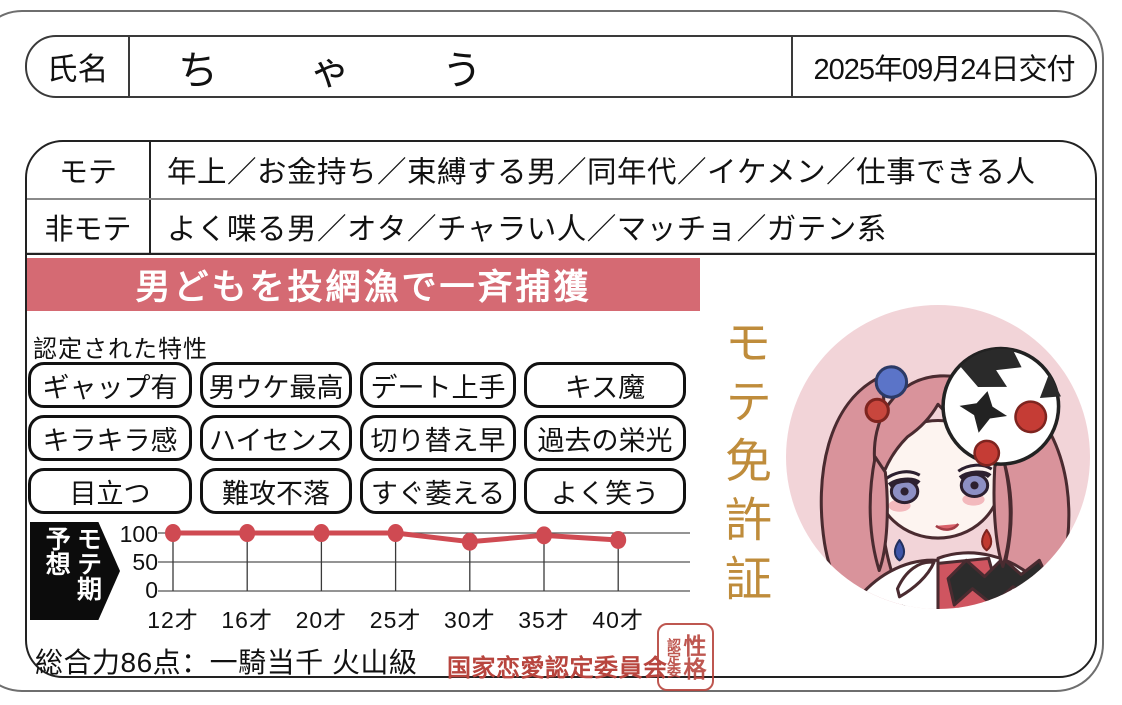  What do you see at coordinates (601, 172) in the screenshot?
I see `mote-value: 年上／お金持ち／束縛する男／同年代／イケメン／仕事できる人` at bounding box center [601, 172].